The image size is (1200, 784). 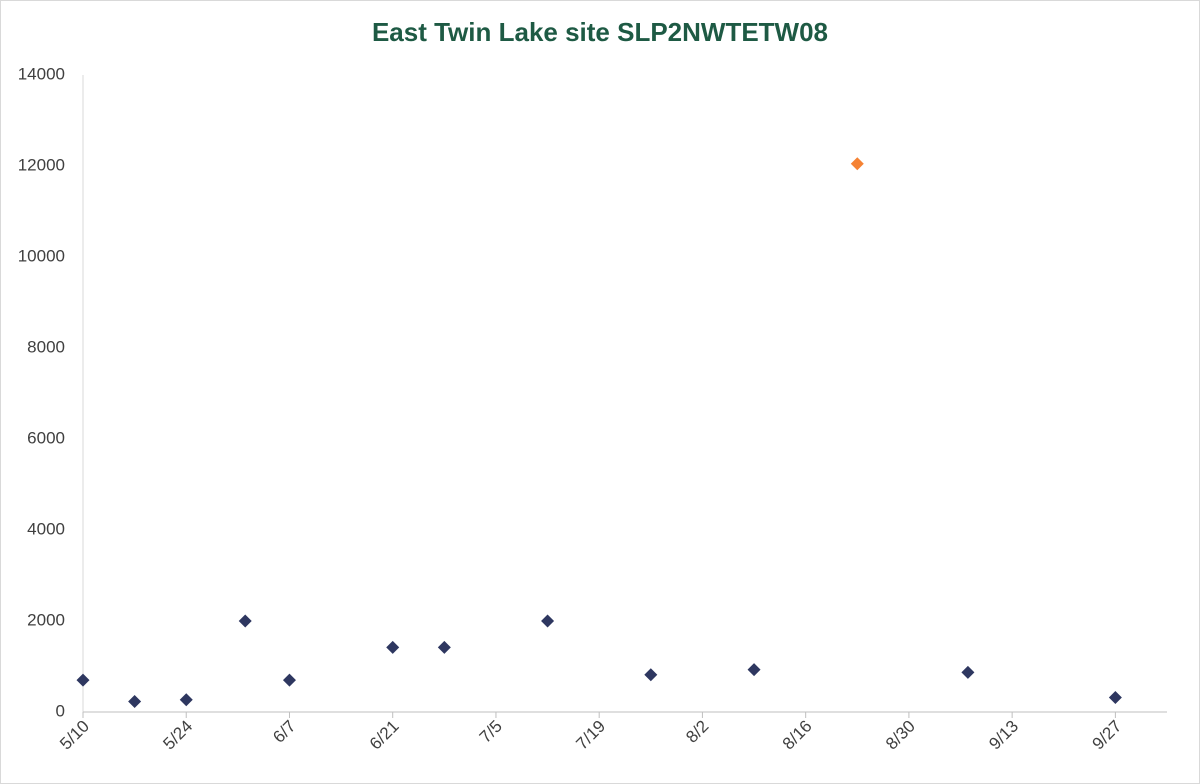 I want to click on y-tick-label: 10000, so click(x=41, y=255).